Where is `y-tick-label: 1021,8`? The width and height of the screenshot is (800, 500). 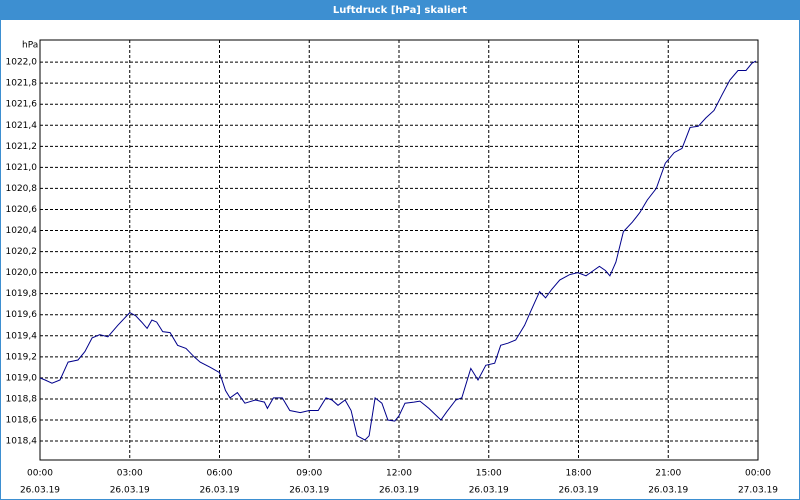
y-tick-label: 1021,8 is located at coordinates (22, 84).